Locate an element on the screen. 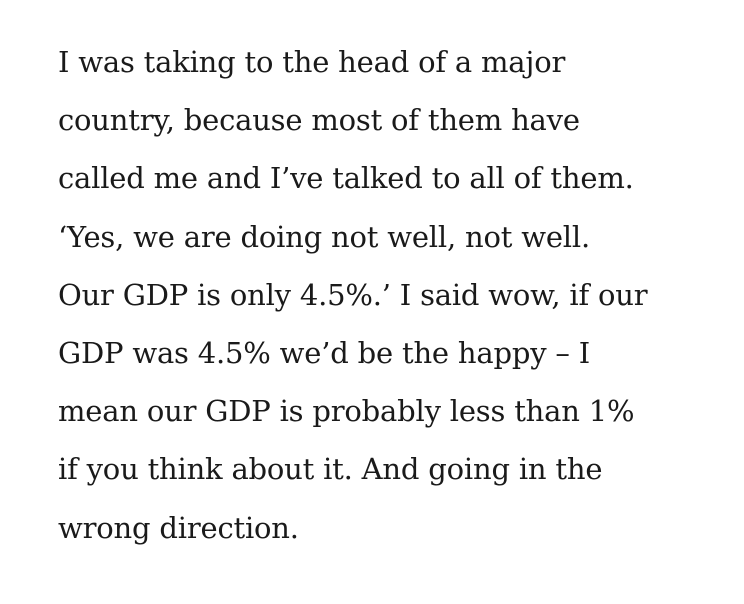 This screenshot has height=604, width=744. text-line: if you think about it. And going in the is located at coordinates (330, 469).